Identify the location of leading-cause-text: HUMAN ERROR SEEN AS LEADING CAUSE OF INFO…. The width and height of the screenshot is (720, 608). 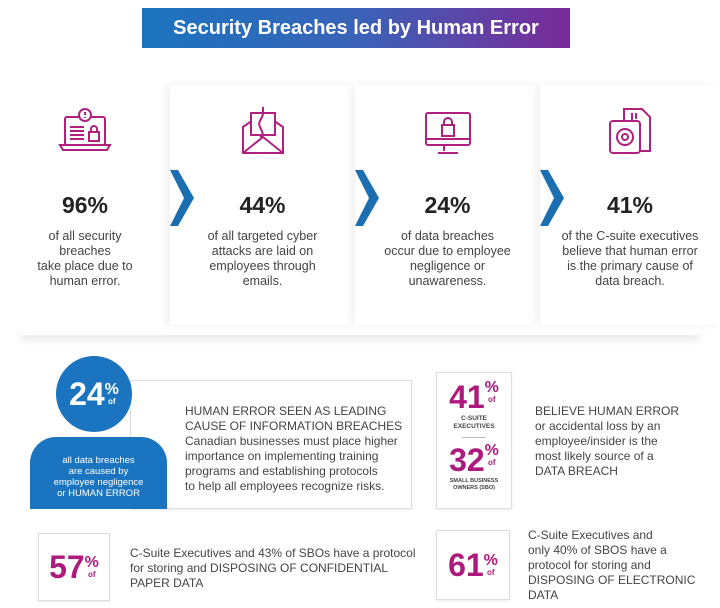
(294, 448).